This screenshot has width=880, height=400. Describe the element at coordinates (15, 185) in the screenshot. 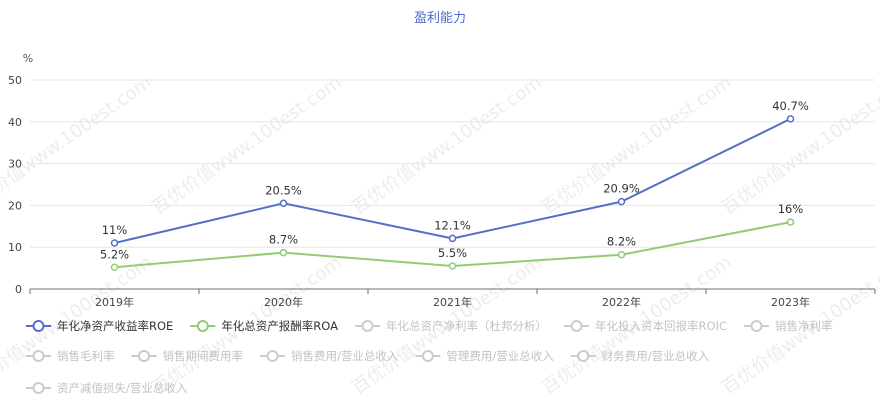

I see `y-axis: 0 10 20 30 40 50` at that location.